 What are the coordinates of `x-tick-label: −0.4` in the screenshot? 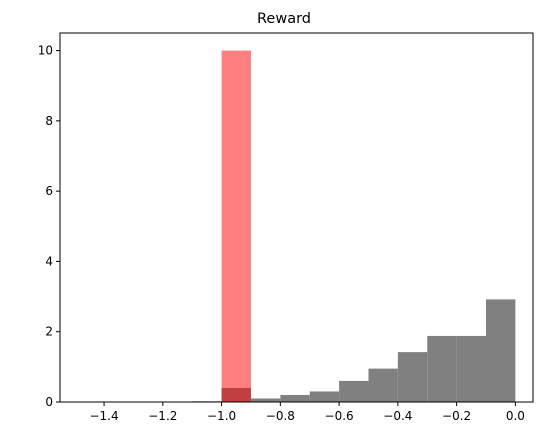 It's located at (397, 416).